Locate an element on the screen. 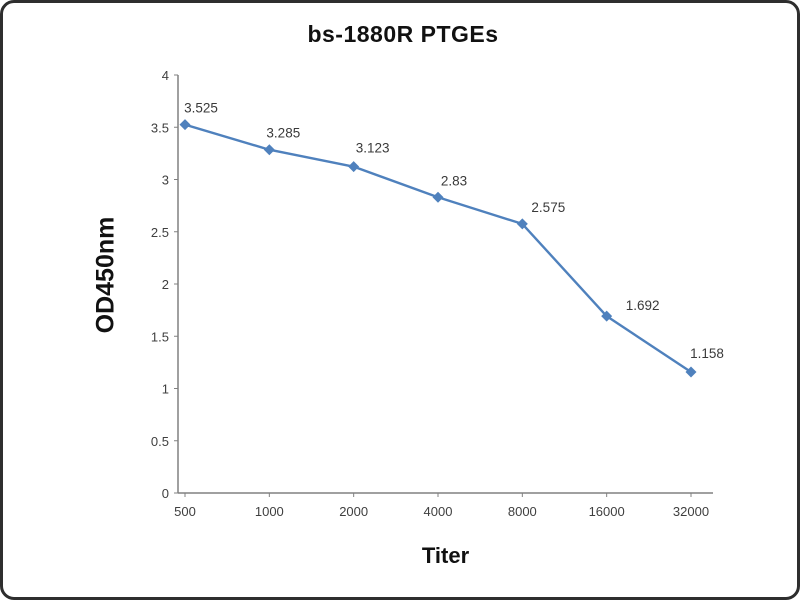  data-point-label: 2.575 is located at coordinates (548, 207).